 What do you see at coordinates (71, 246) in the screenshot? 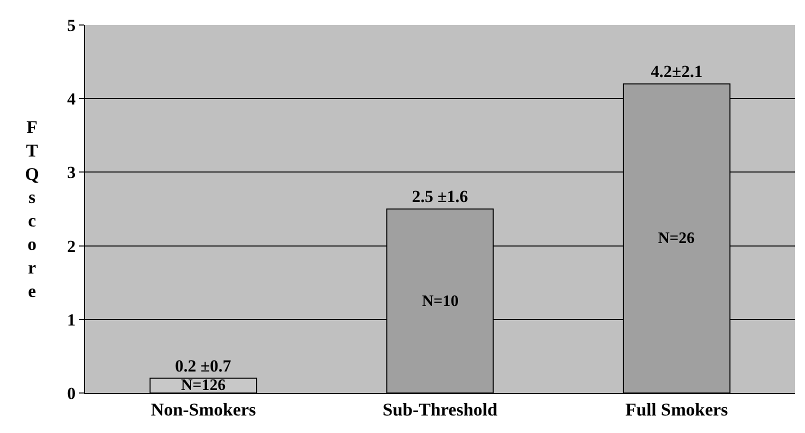
I see `y-tick-label: 2` at bounding box center [71, 246].